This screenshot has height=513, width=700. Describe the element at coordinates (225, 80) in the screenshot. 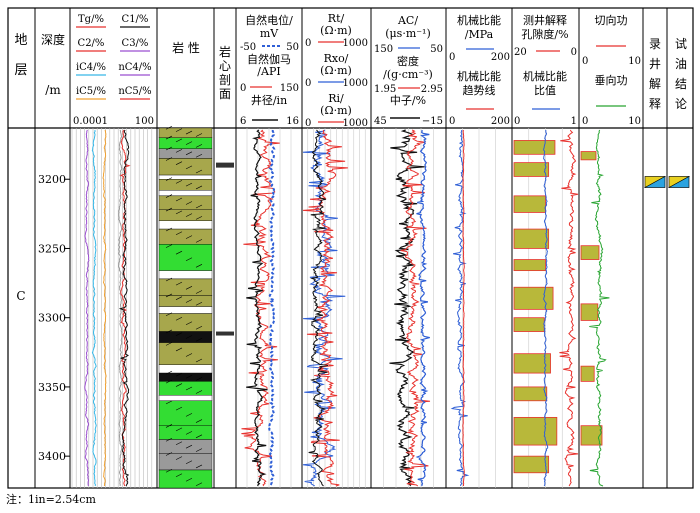

I see `core-header: 剖` at that location.